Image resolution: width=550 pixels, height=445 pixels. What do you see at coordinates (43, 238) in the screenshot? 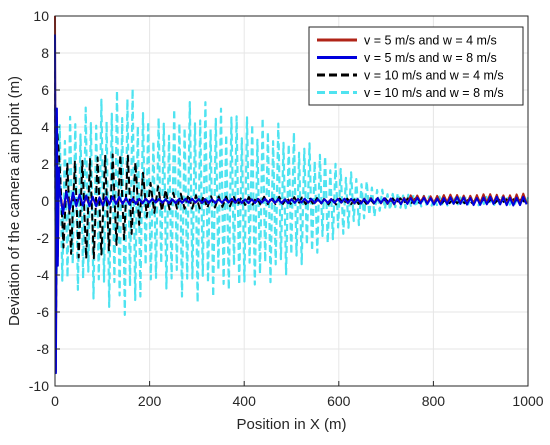
I see `y-tick-label: -2` at bounding box center [43, 238].